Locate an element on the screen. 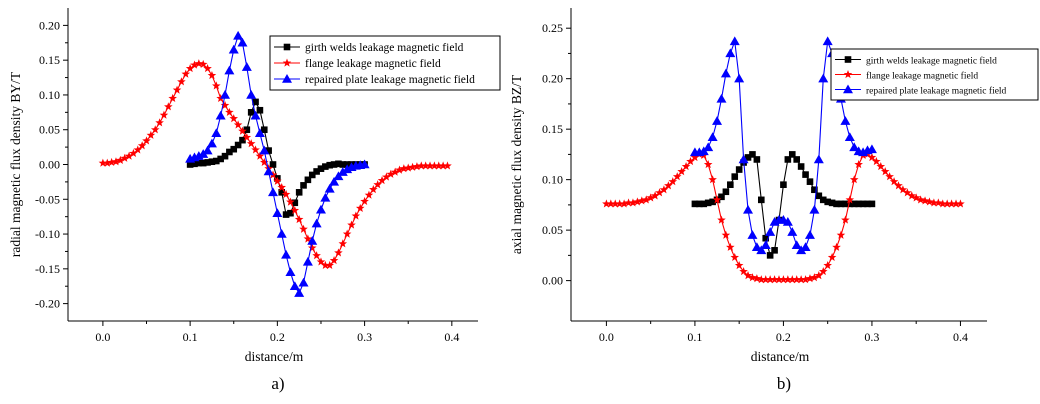 This screenshot has width=1040, height=404. y-tick-label: 0.05 is located at coordinates (552, 230).